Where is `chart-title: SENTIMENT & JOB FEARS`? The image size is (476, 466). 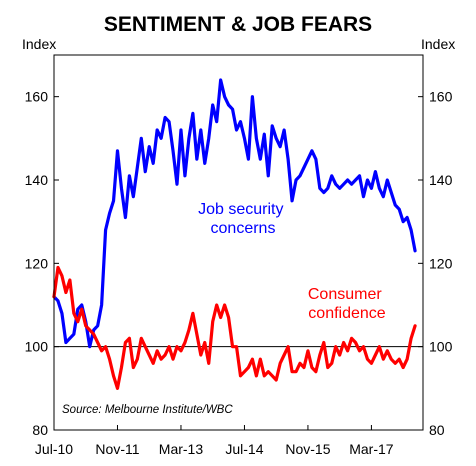 chart-title: SENTIMENT & JOB FEARS is located at coordinates (238, 24).